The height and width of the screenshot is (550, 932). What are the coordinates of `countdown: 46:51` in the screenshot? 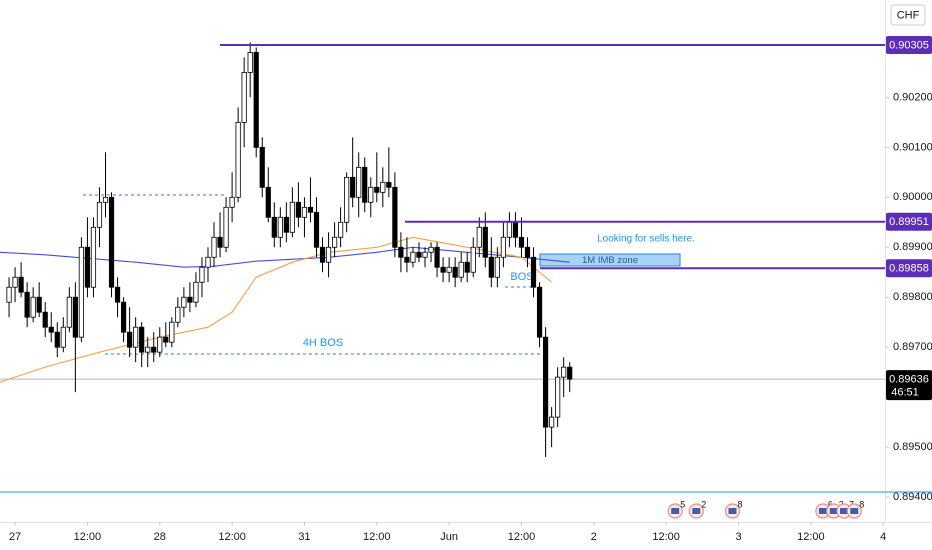 It's located at (905, 393).